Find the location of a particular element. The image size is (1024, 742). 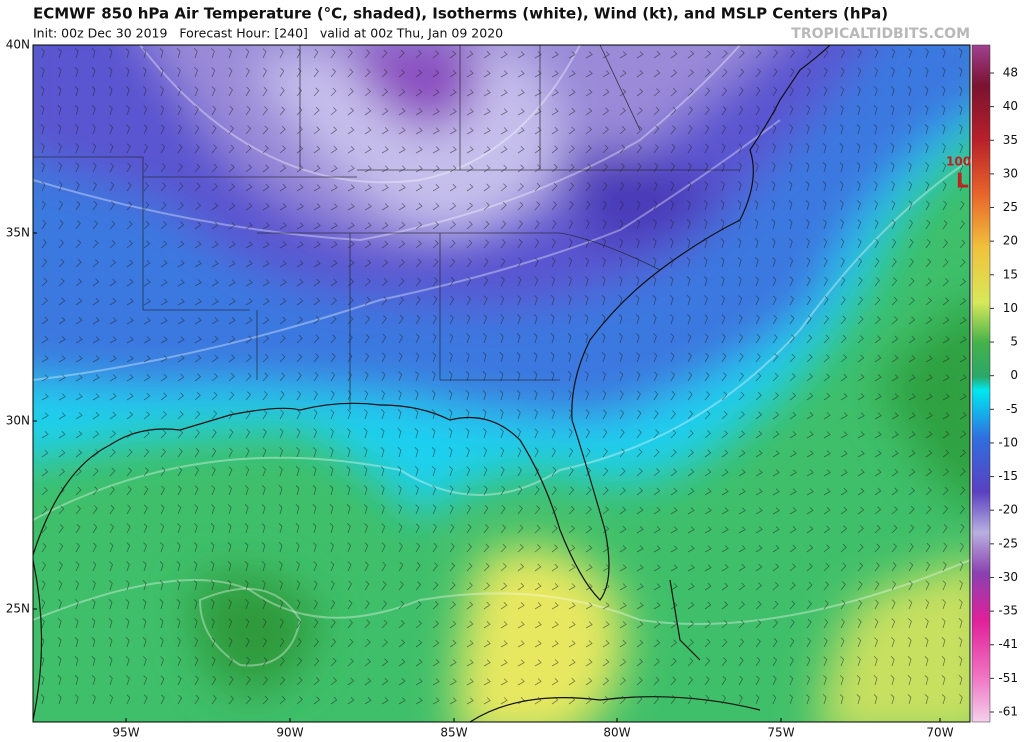

colorbar-label: 48 is located at coordinates (1010, 73).